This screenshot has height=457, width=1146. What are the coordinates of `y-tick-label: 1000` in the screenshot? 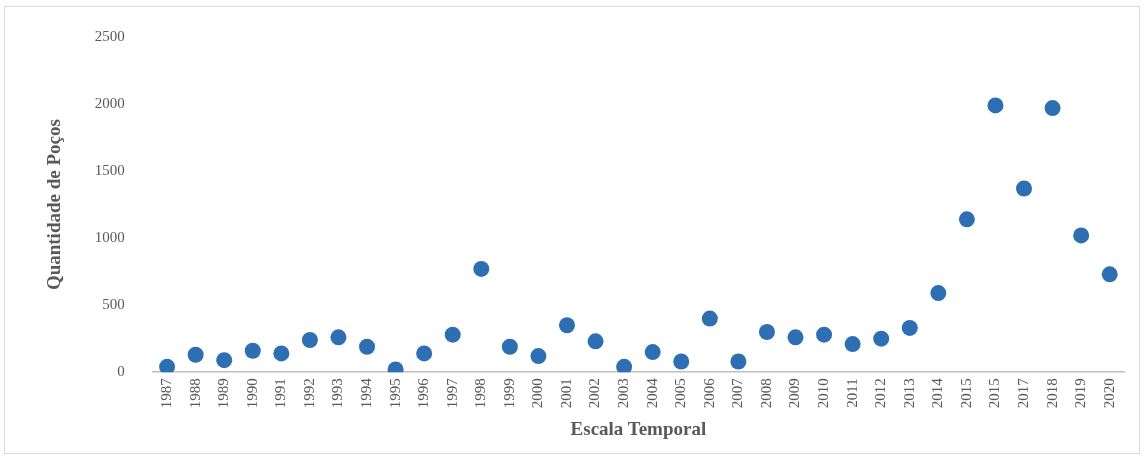 It's located at (109, 237).